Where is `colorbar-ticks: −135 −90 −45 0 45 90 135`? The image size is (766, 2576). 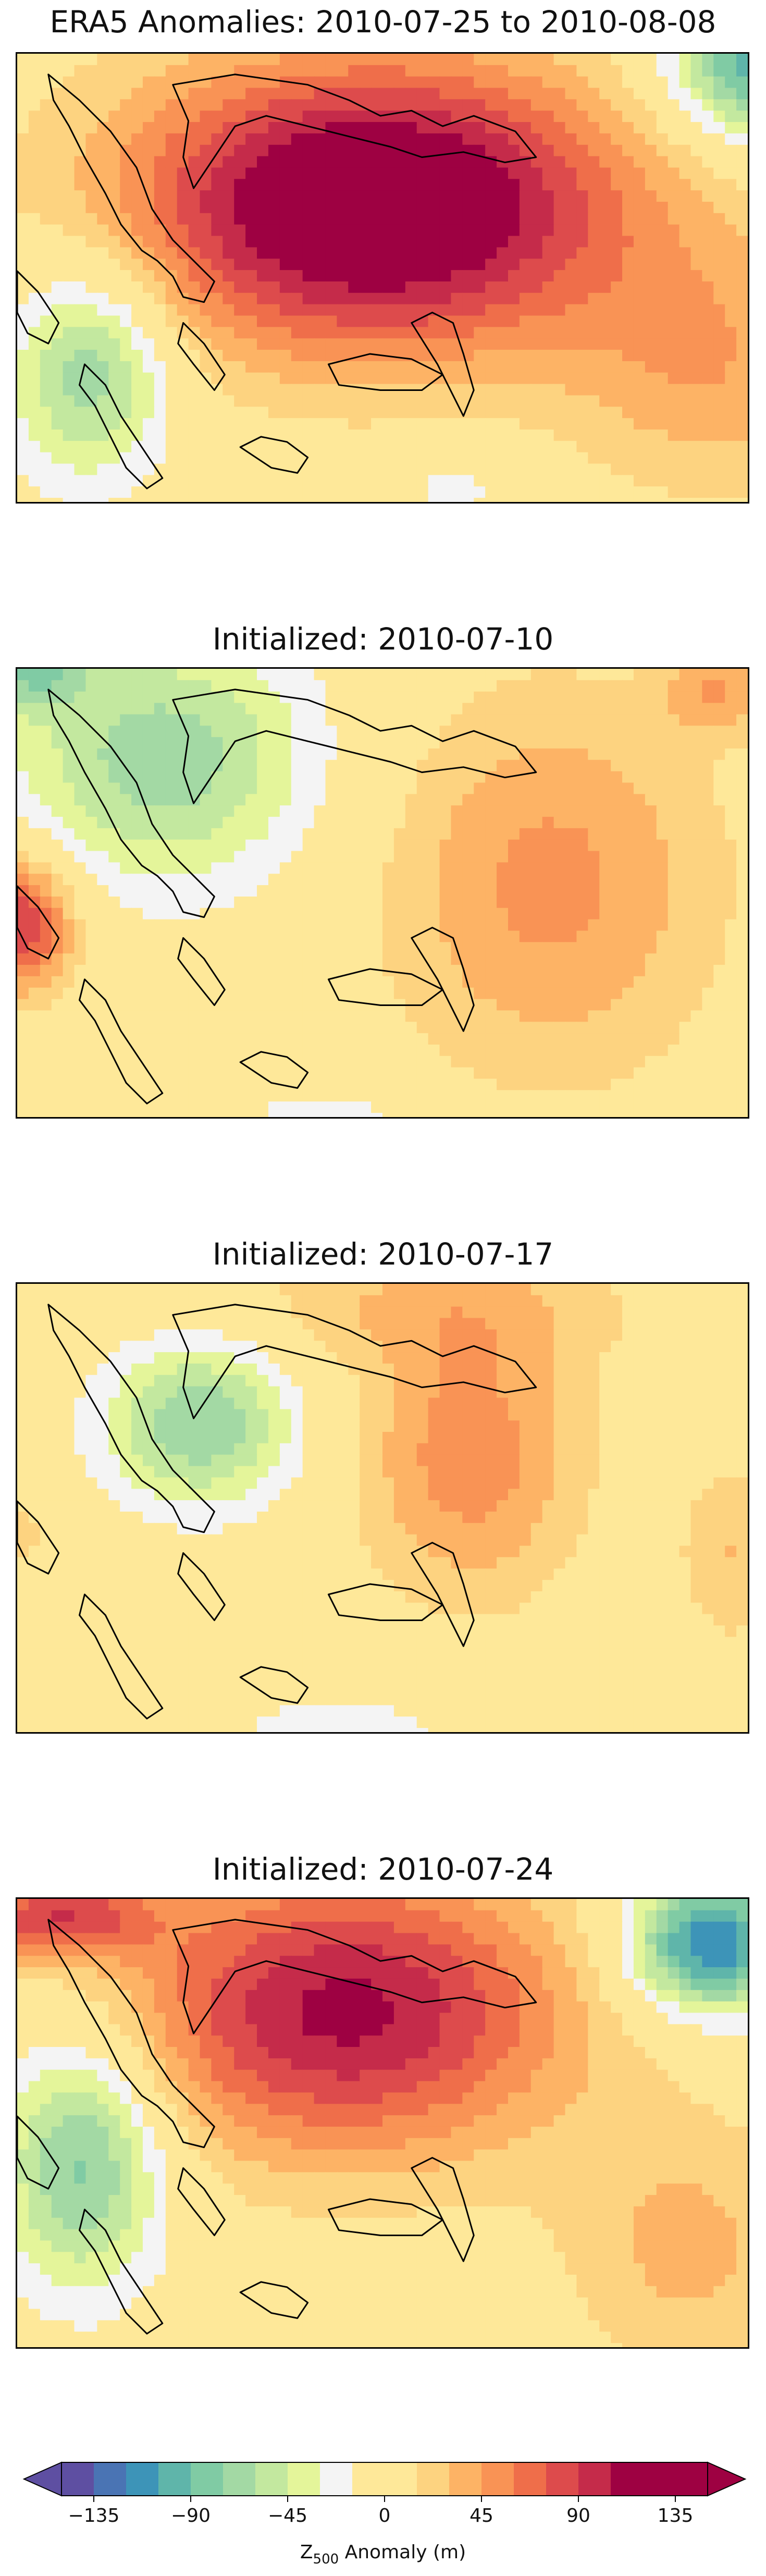
colorbar-ticks: −135 −90 −45 0 45 90 135 is located at coordinates (381, 2511).